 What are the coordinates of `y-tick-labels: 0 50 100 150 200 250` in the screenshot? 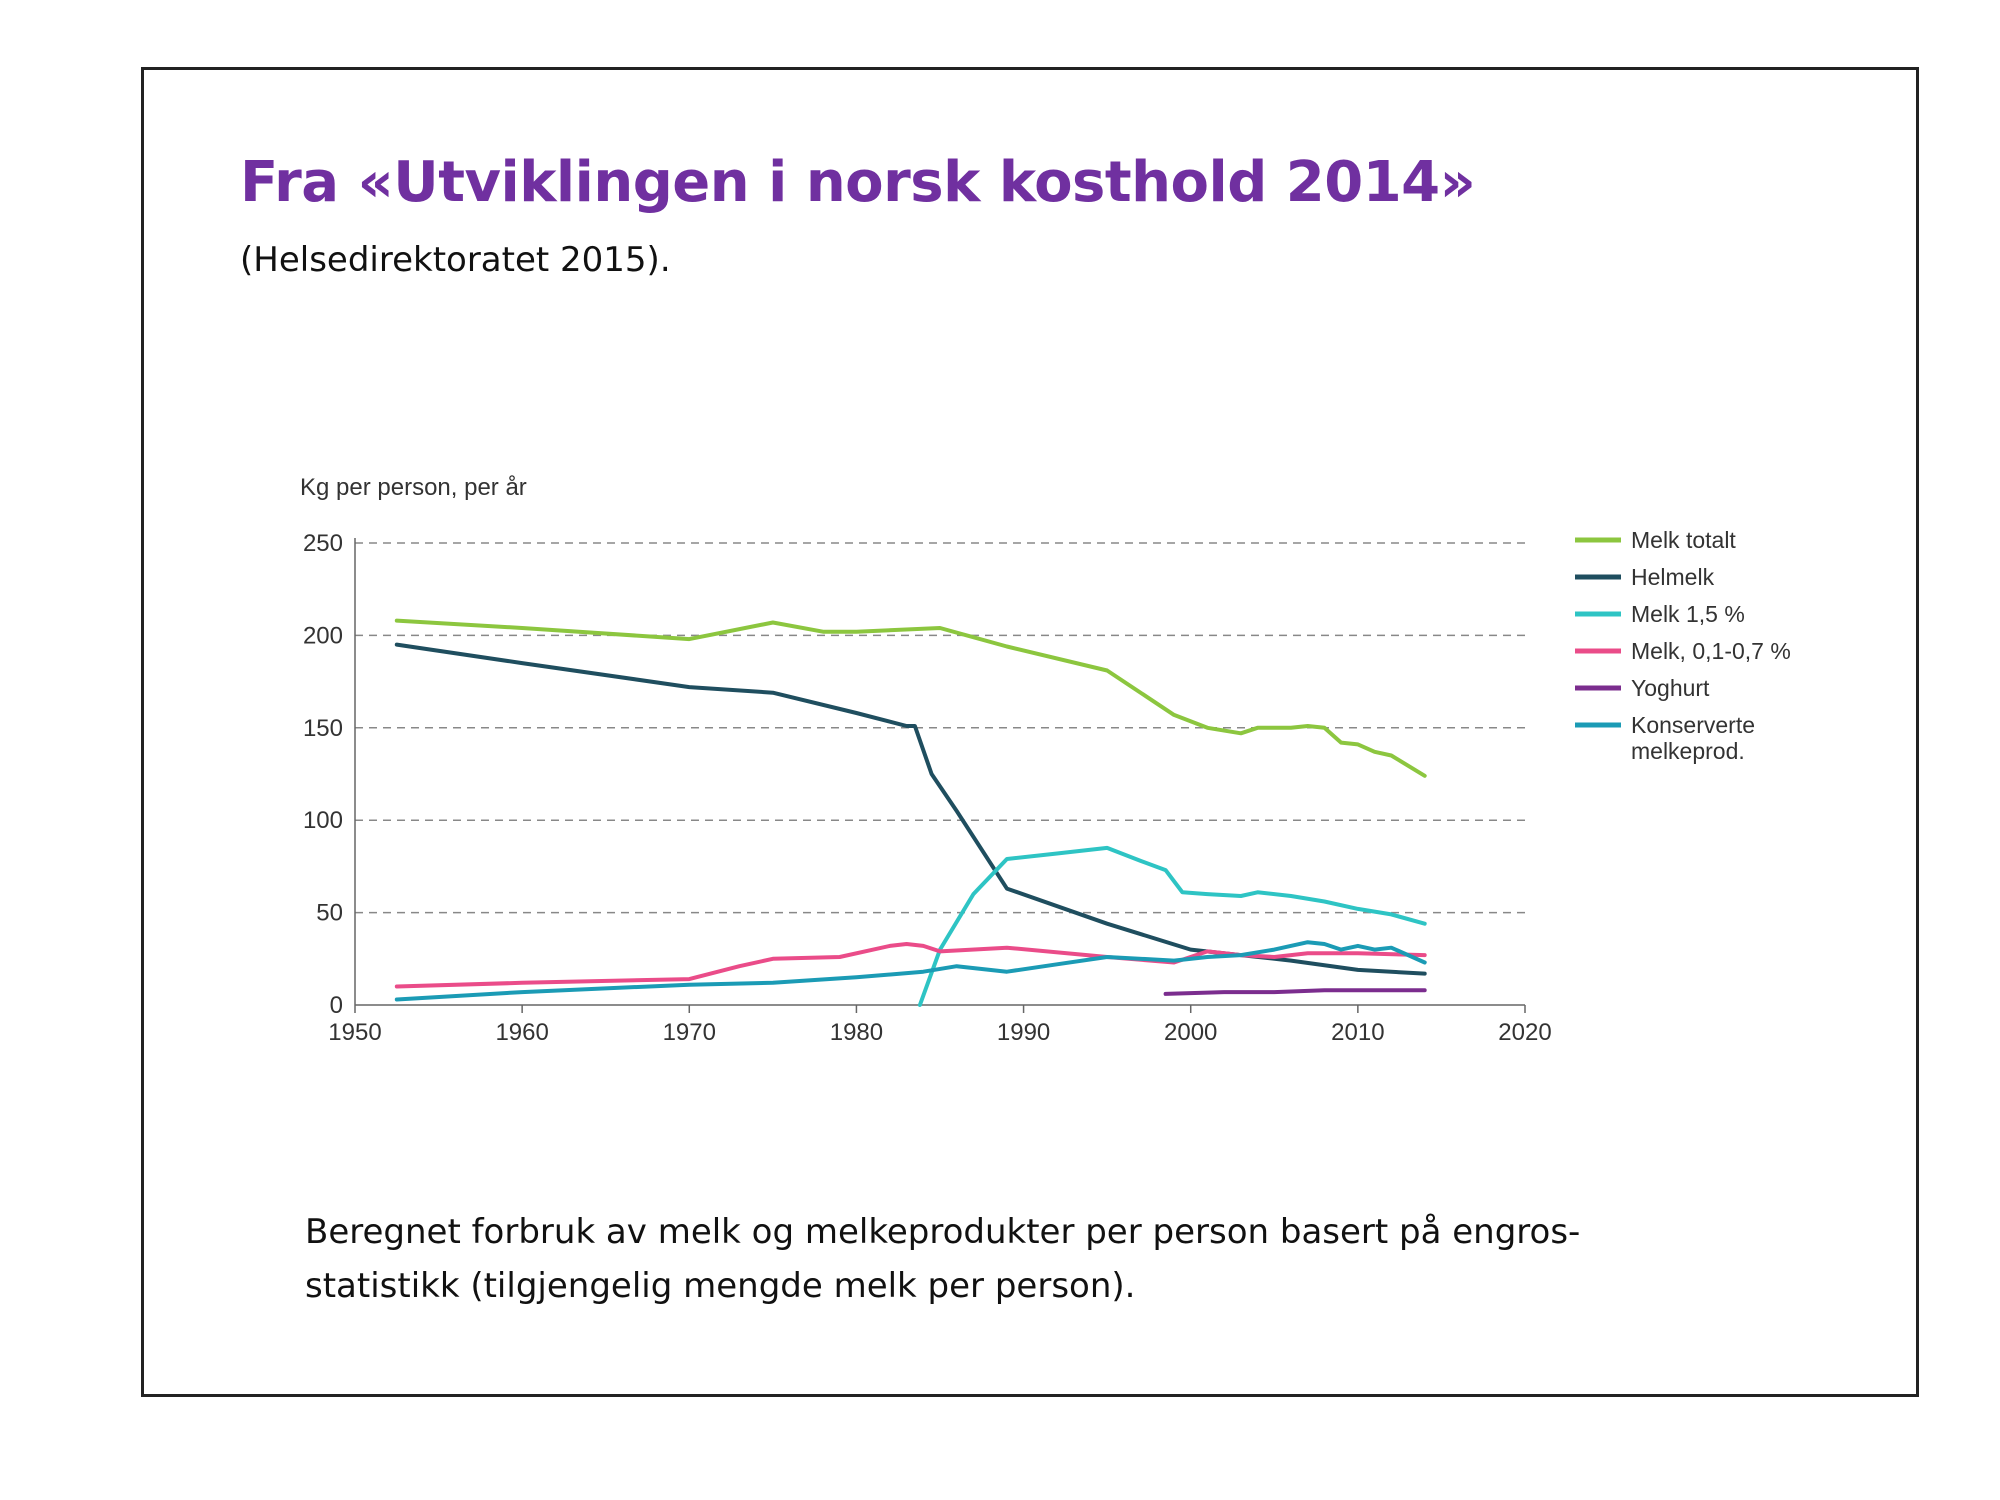 It's located at (323, 774).